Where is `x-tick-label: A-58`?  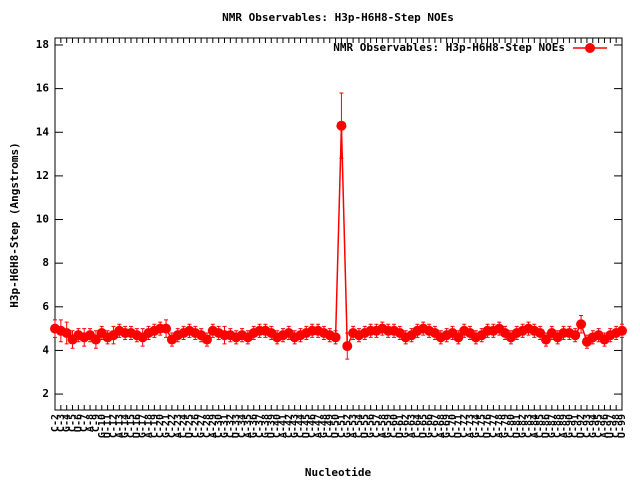
x-tick-label: A-58 is located at coordinates (382, 426).